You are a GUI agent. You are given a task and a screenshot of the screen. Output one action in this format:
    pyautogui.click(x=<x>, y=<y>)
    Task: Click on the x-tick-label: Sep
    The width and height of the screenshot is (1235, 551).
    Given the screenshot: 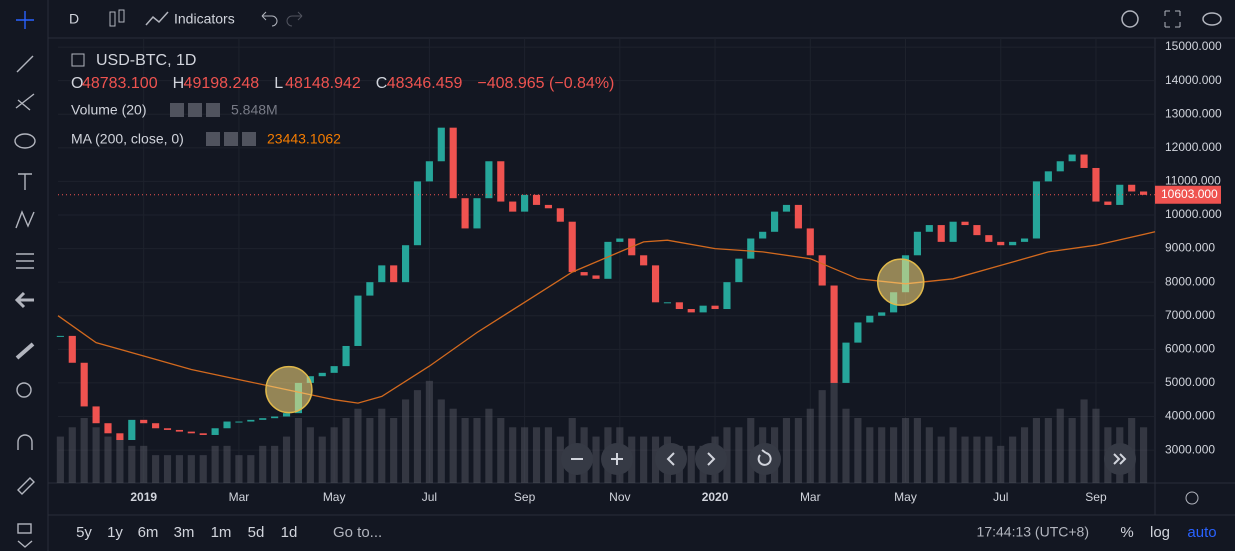 What is the action you would take?
    pyautogui.click(x=1096, y=497)
    